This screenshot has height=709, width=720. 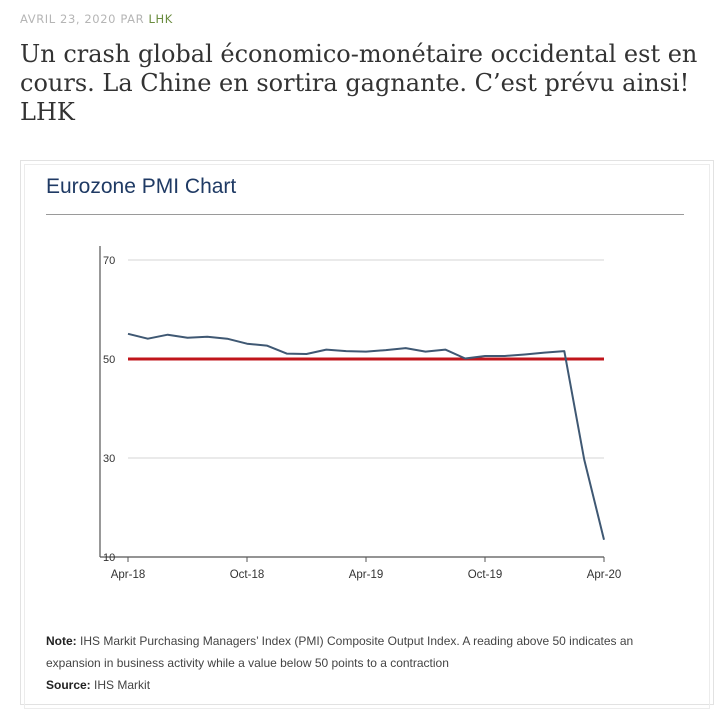 What do you see at coordinates (109, 360) in the screenshot?
I see `y-tick-label: 50` at bounding box center [109, 360].